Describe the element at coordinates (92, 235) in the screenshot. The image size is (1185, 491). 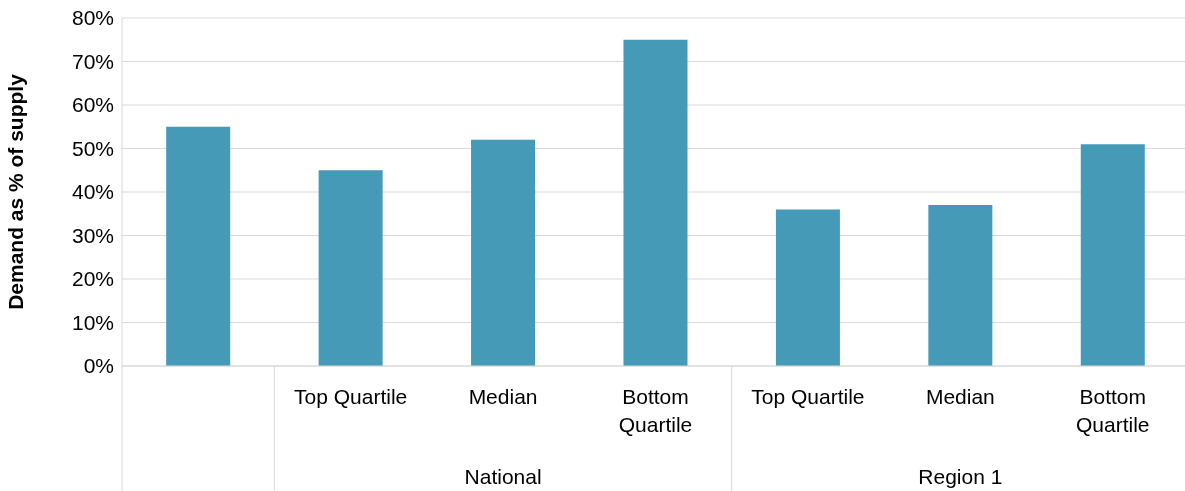
I see `y-tick-label: 30%` at that location.